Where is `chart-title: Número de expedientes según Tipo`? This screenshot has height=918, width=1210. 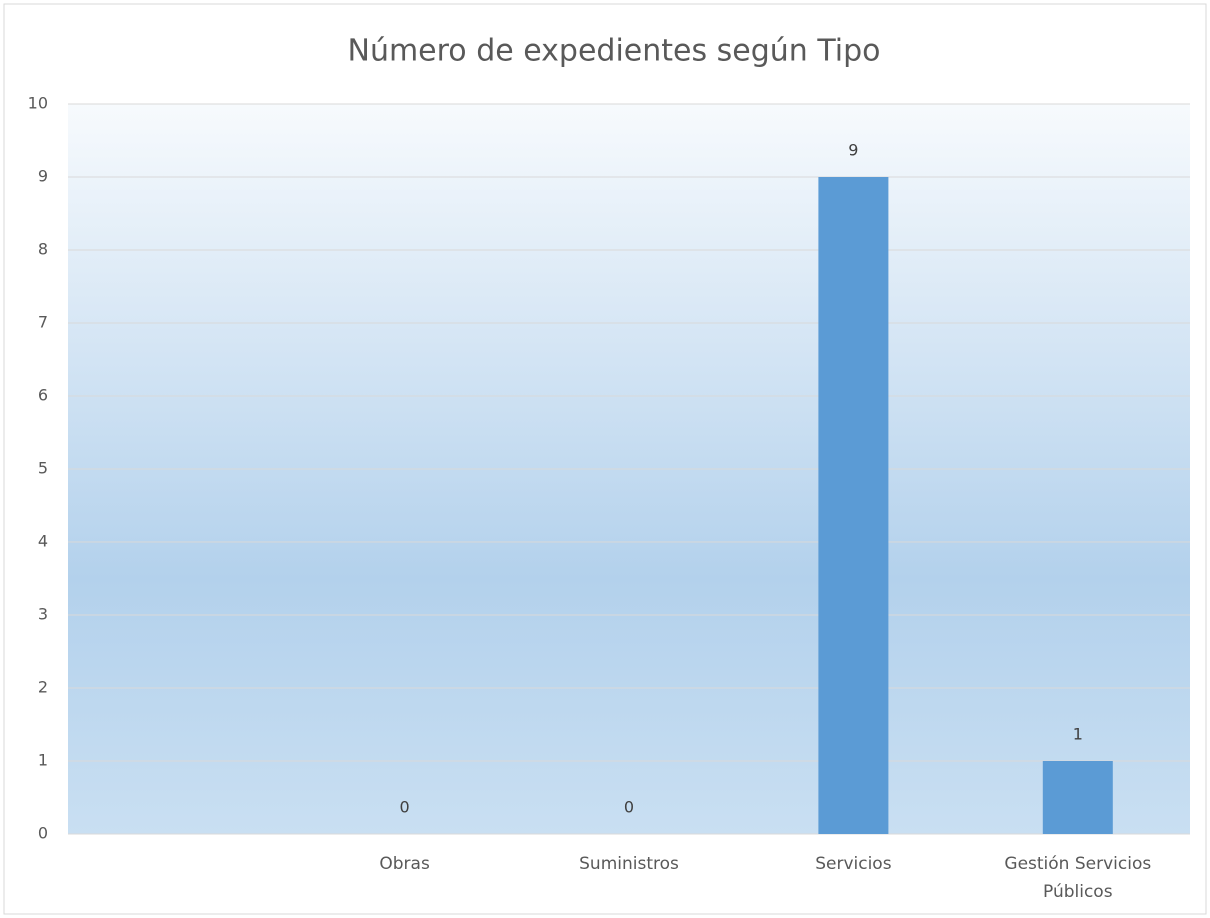
chart-title: Número de expedientes según Tipo is located at coordinates (614, 51).